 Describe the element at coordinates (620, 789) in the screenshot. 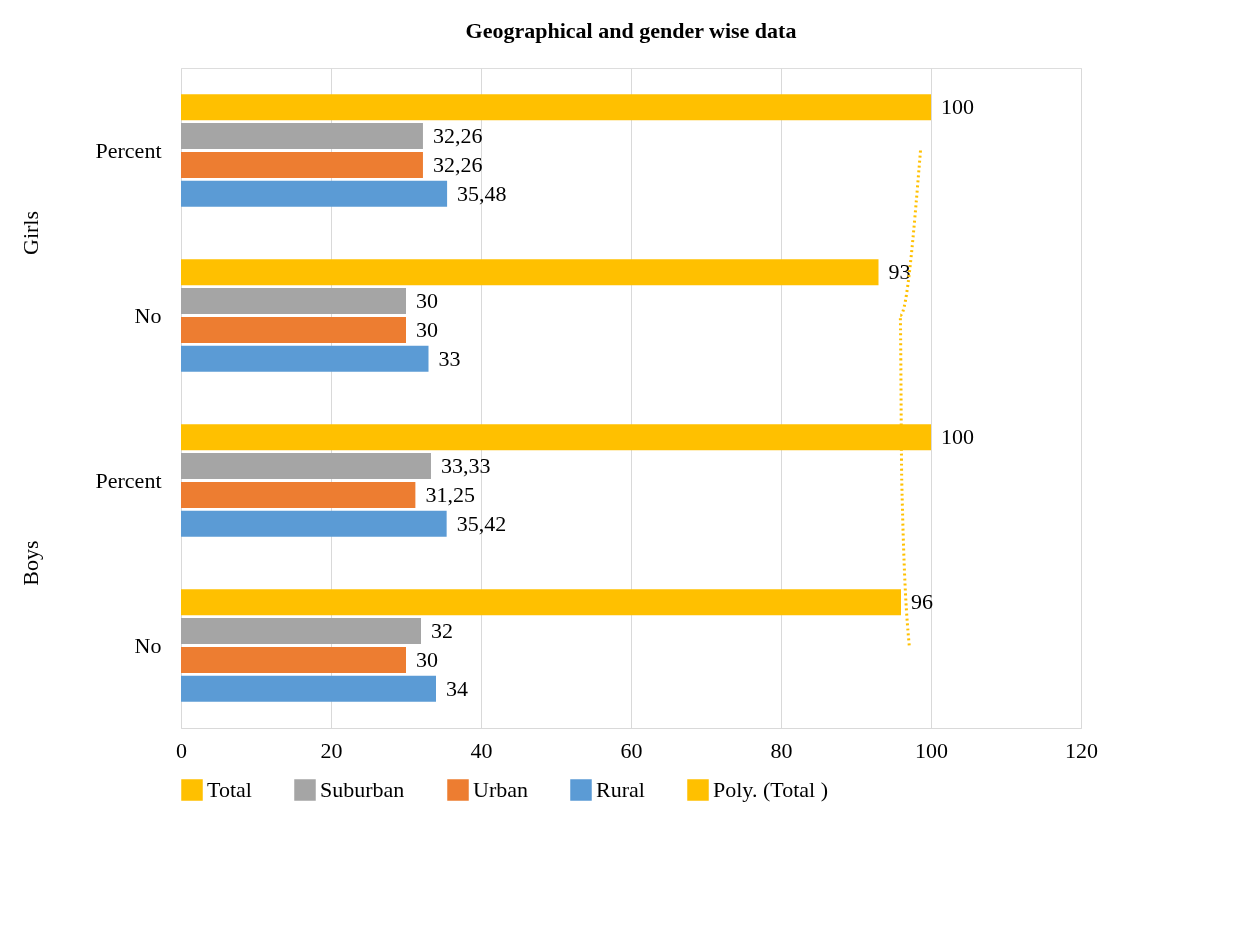

I see `legend-label: Rural` at that location.